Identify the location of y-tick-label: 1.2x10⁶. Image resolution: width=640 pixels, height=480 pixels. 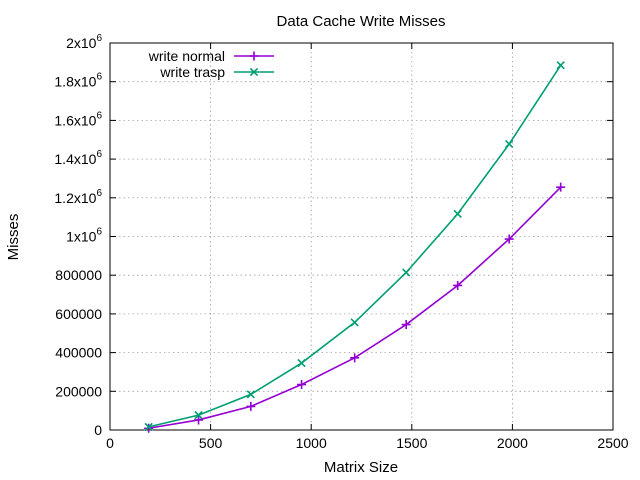
(78, 197).